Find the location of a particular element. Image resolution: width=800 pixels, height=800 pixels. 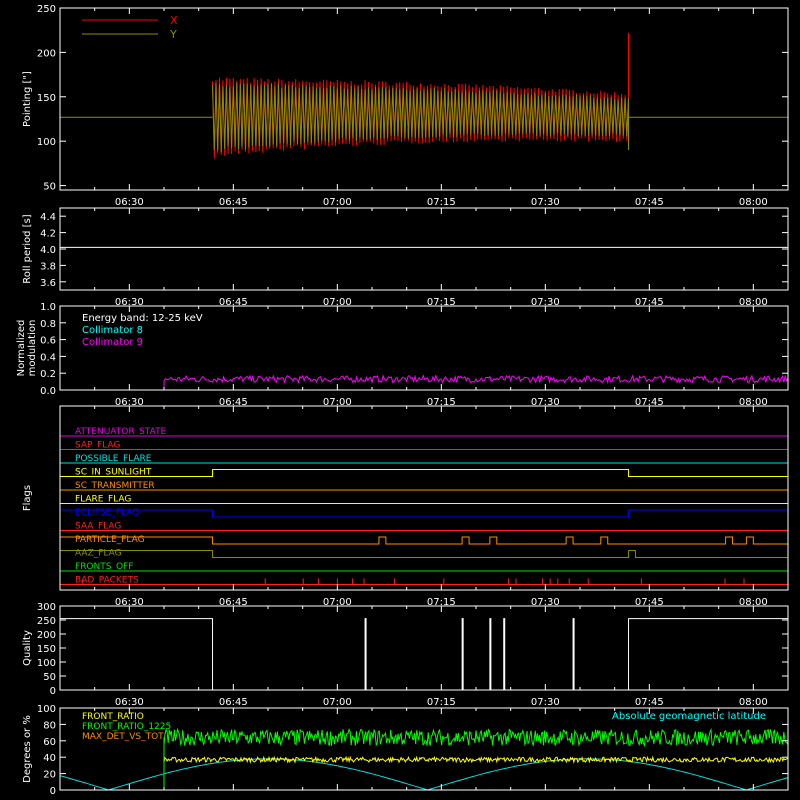

y-label-3: Flags is located at coordinates (27, 498).